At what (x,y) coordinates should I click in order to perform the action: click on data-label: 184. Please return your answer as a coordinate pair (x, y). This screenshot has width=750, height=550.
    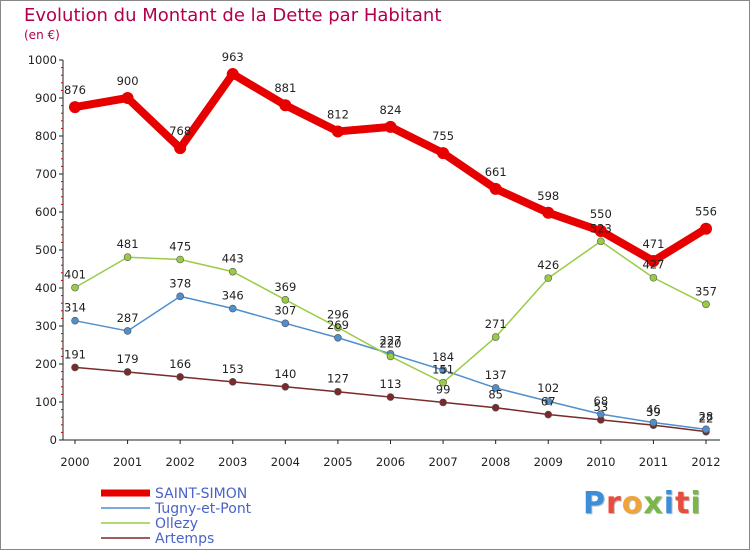
    Looking at the image, I should click on (443, 357).